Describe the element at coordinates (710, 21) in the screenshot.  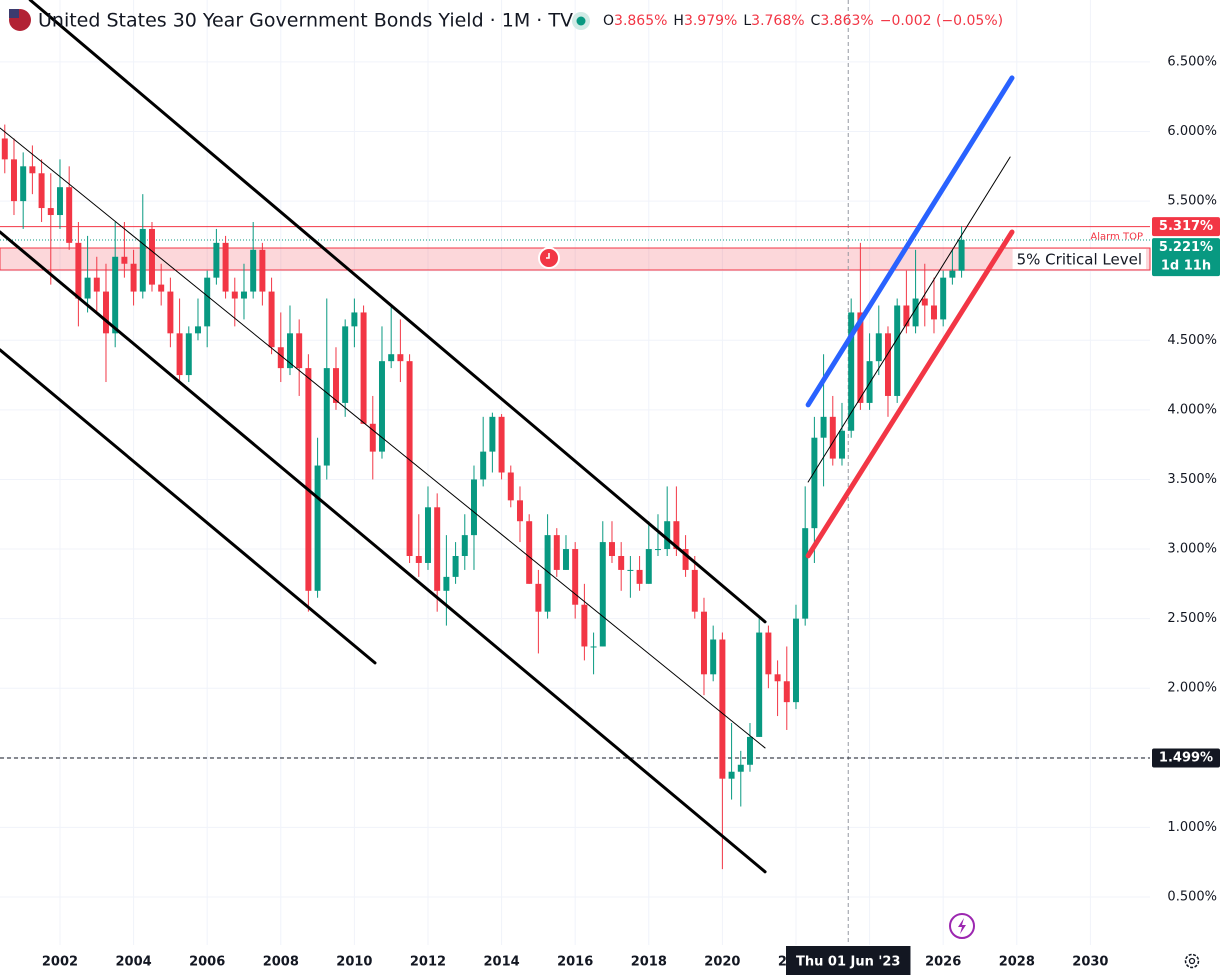
I see `ohlc-value: 3.979%` at that location.